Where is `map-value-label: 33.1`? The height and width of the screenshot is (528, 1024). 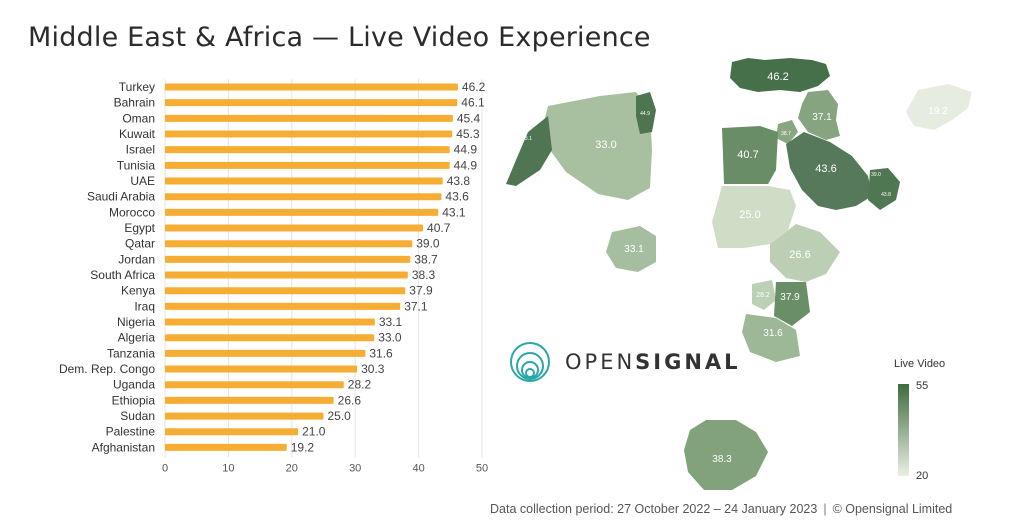 map-value-label: 33.1 is located at coordinates (634, 249).